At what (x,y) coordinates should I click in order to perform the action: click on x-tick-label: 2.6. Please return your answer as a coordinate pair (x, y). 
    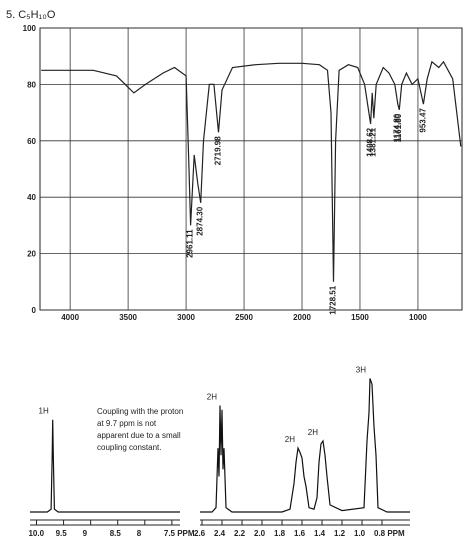
    Looking at the image, I should click on (200, 533).